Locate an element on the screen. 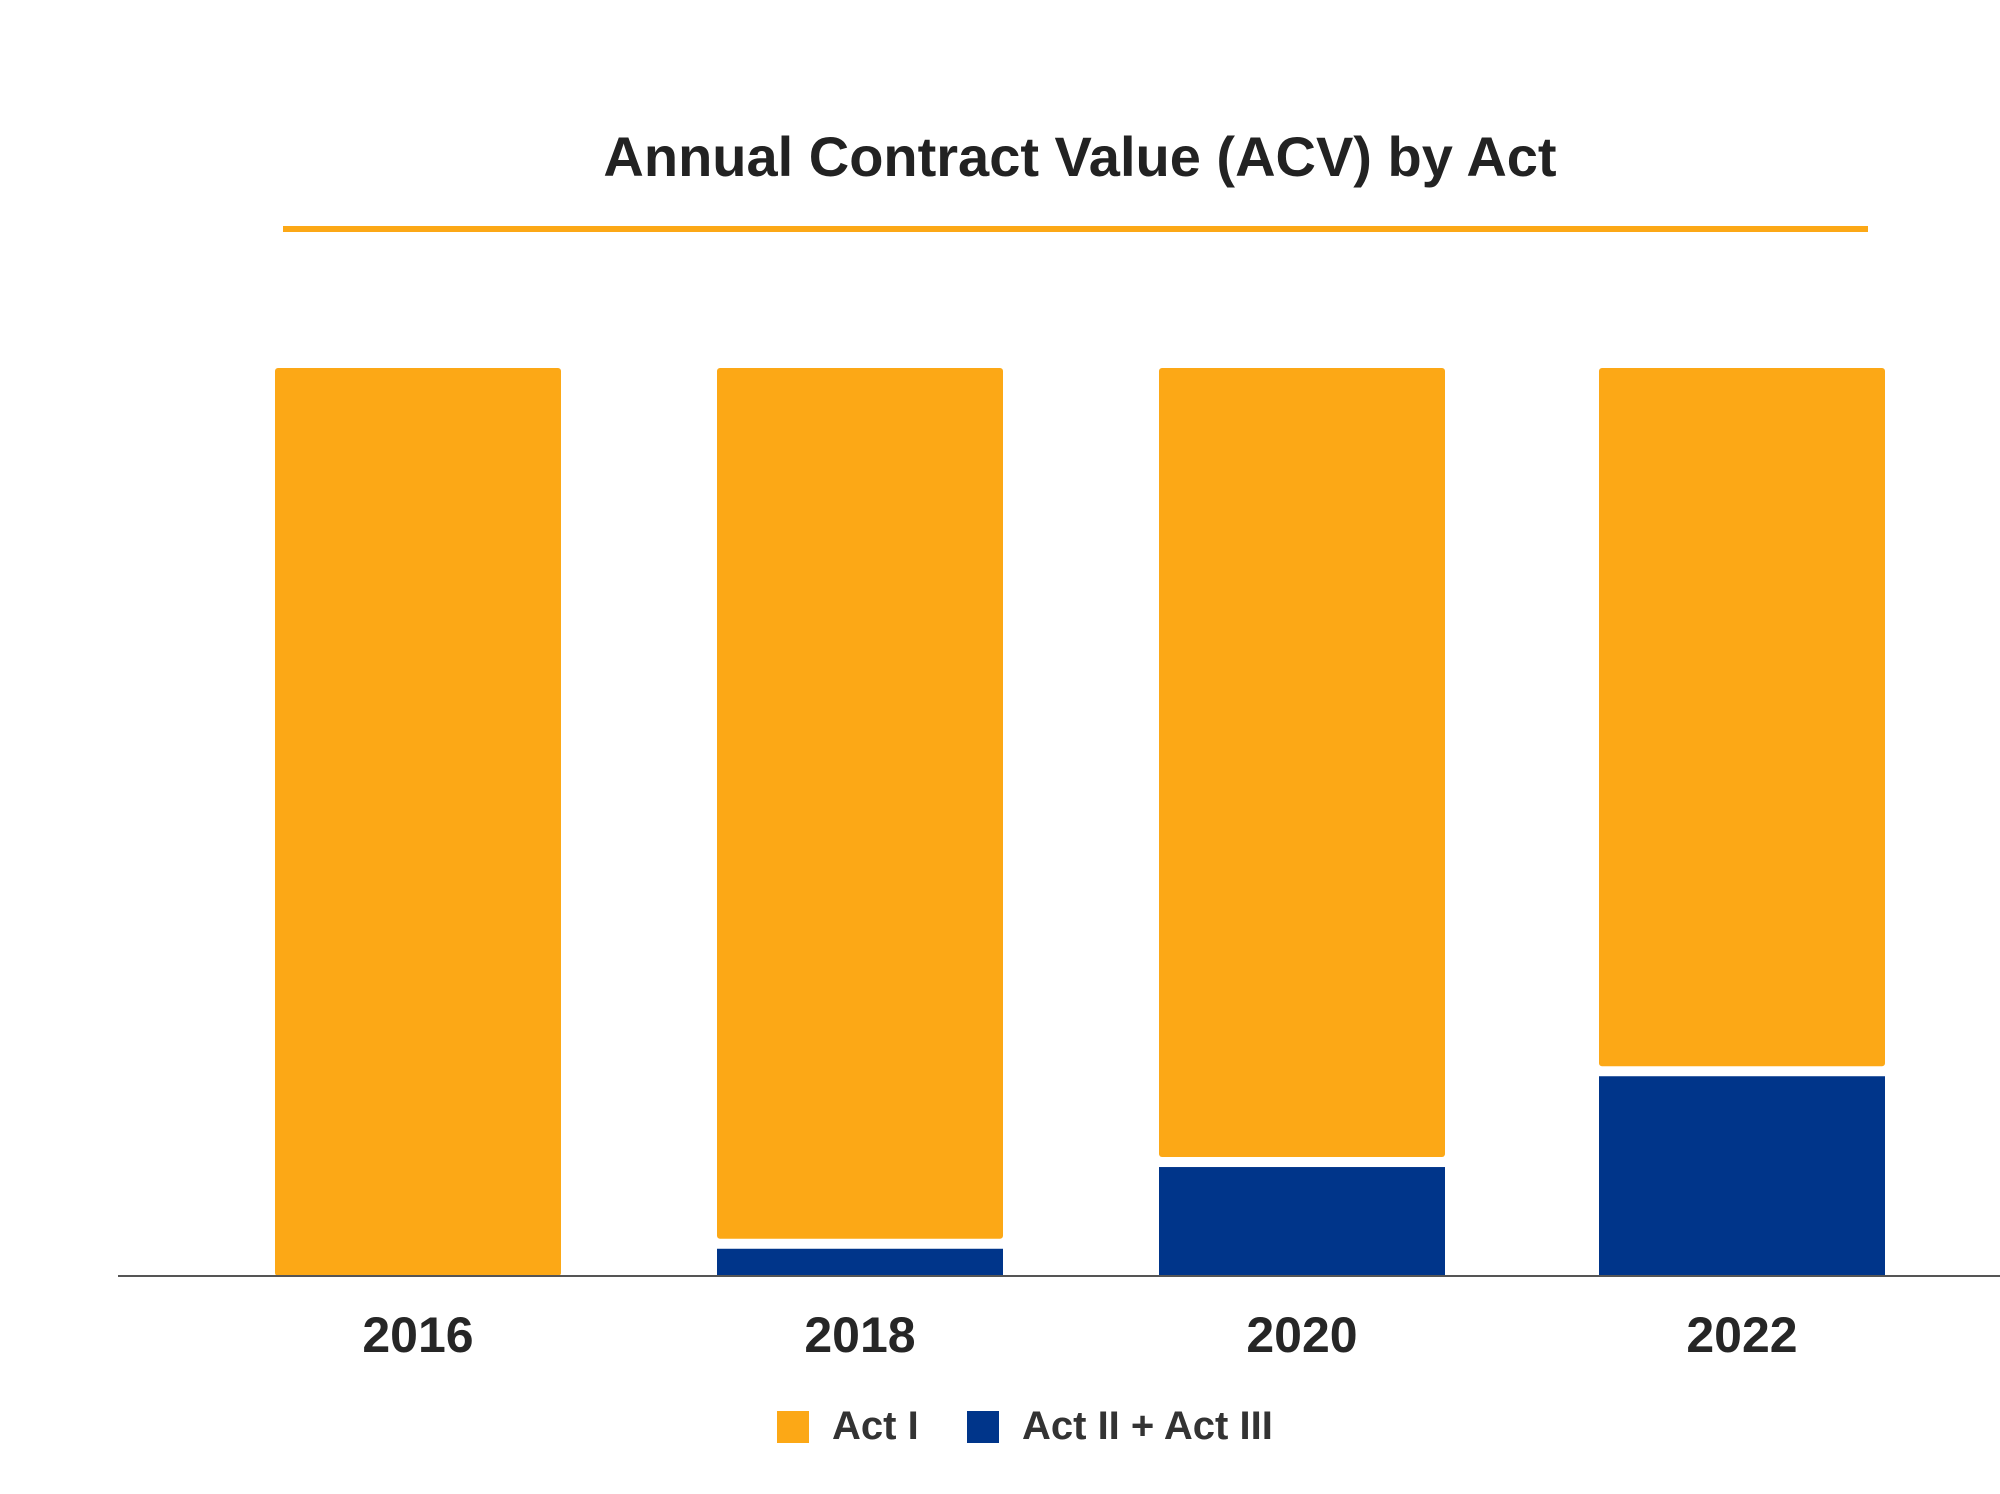 This screenshot has height=1494, width=2000. bar-2020-act-ii-act-iii is located at coordinates (1302, 1221).